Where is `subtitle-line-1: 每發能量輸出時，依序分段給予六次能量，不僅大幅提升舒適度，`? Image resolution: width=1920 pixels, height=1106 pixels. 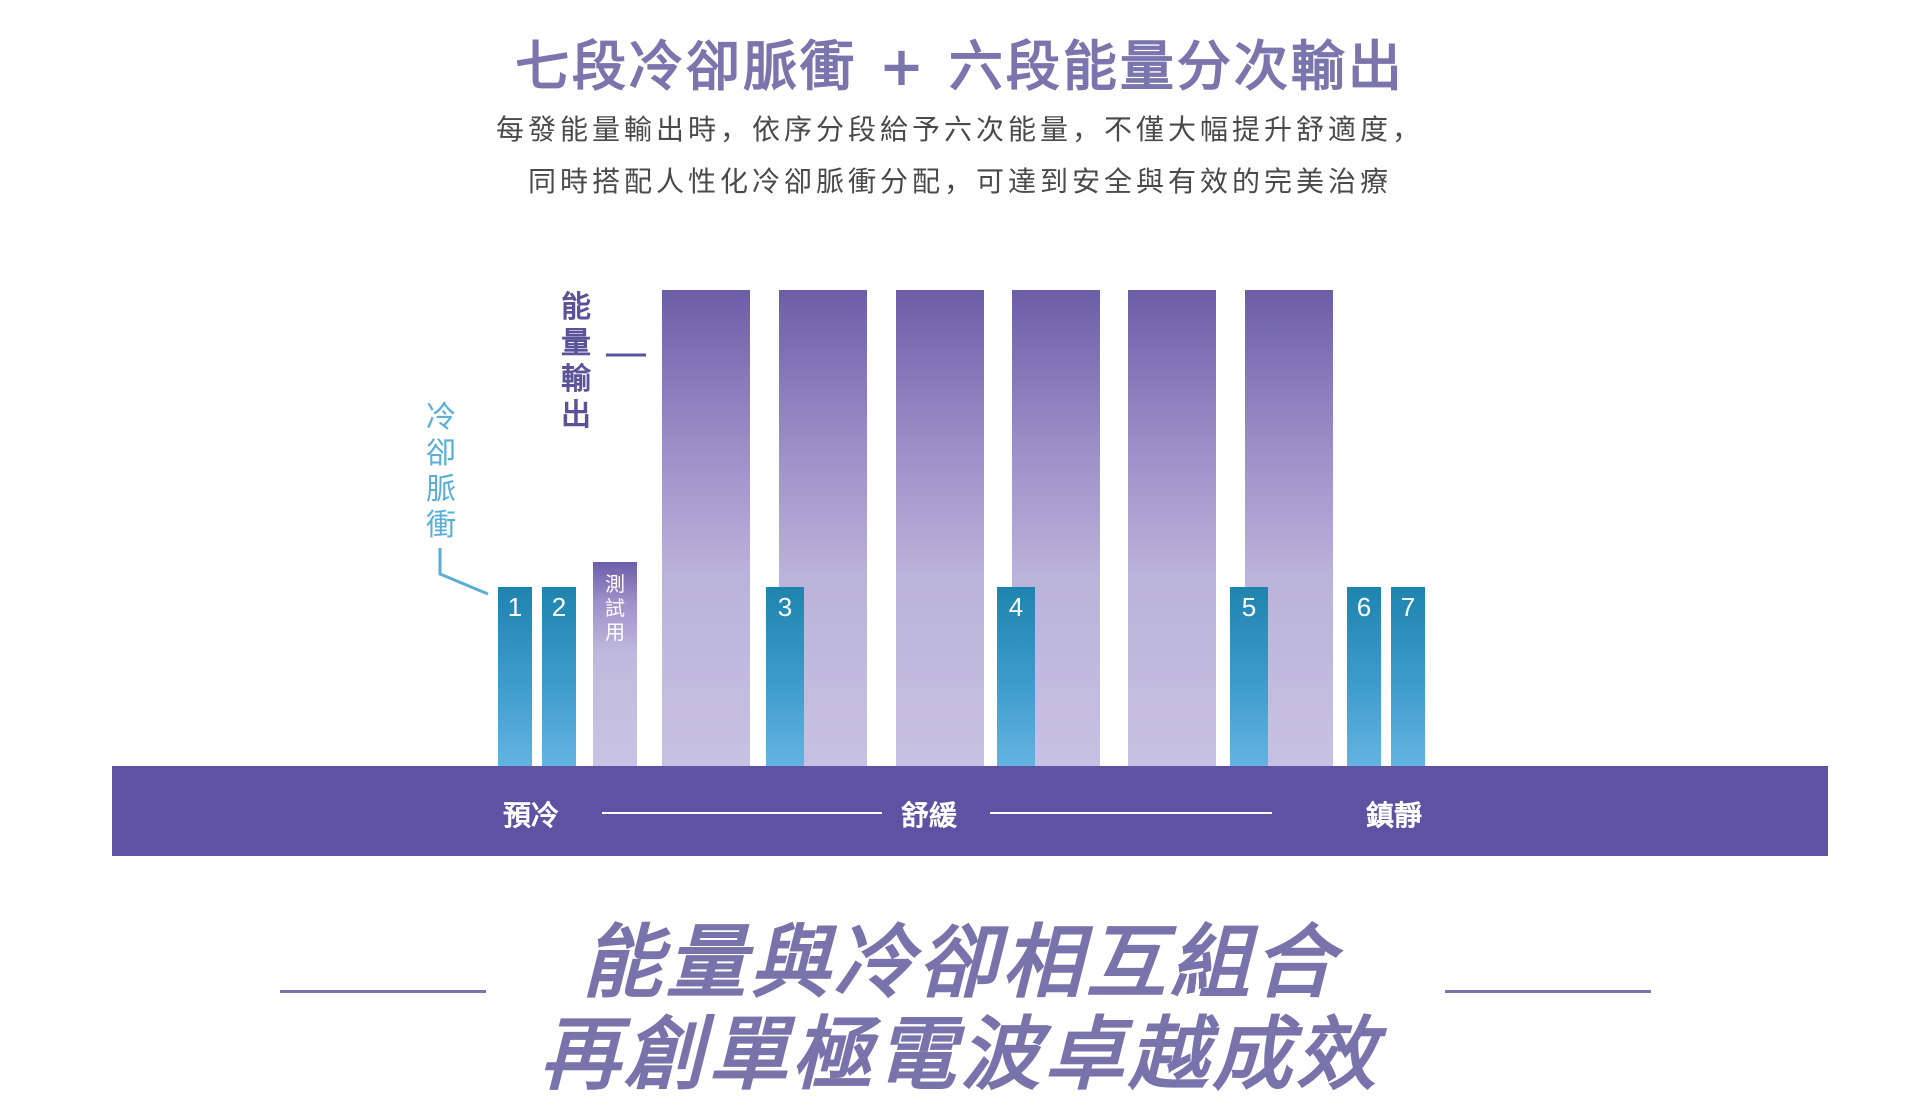
subtitle-line-1: 每發能量輸出時，依序分段給予六次能量，不僅大幅提升舒適度， is located at coordinates (959, 129).